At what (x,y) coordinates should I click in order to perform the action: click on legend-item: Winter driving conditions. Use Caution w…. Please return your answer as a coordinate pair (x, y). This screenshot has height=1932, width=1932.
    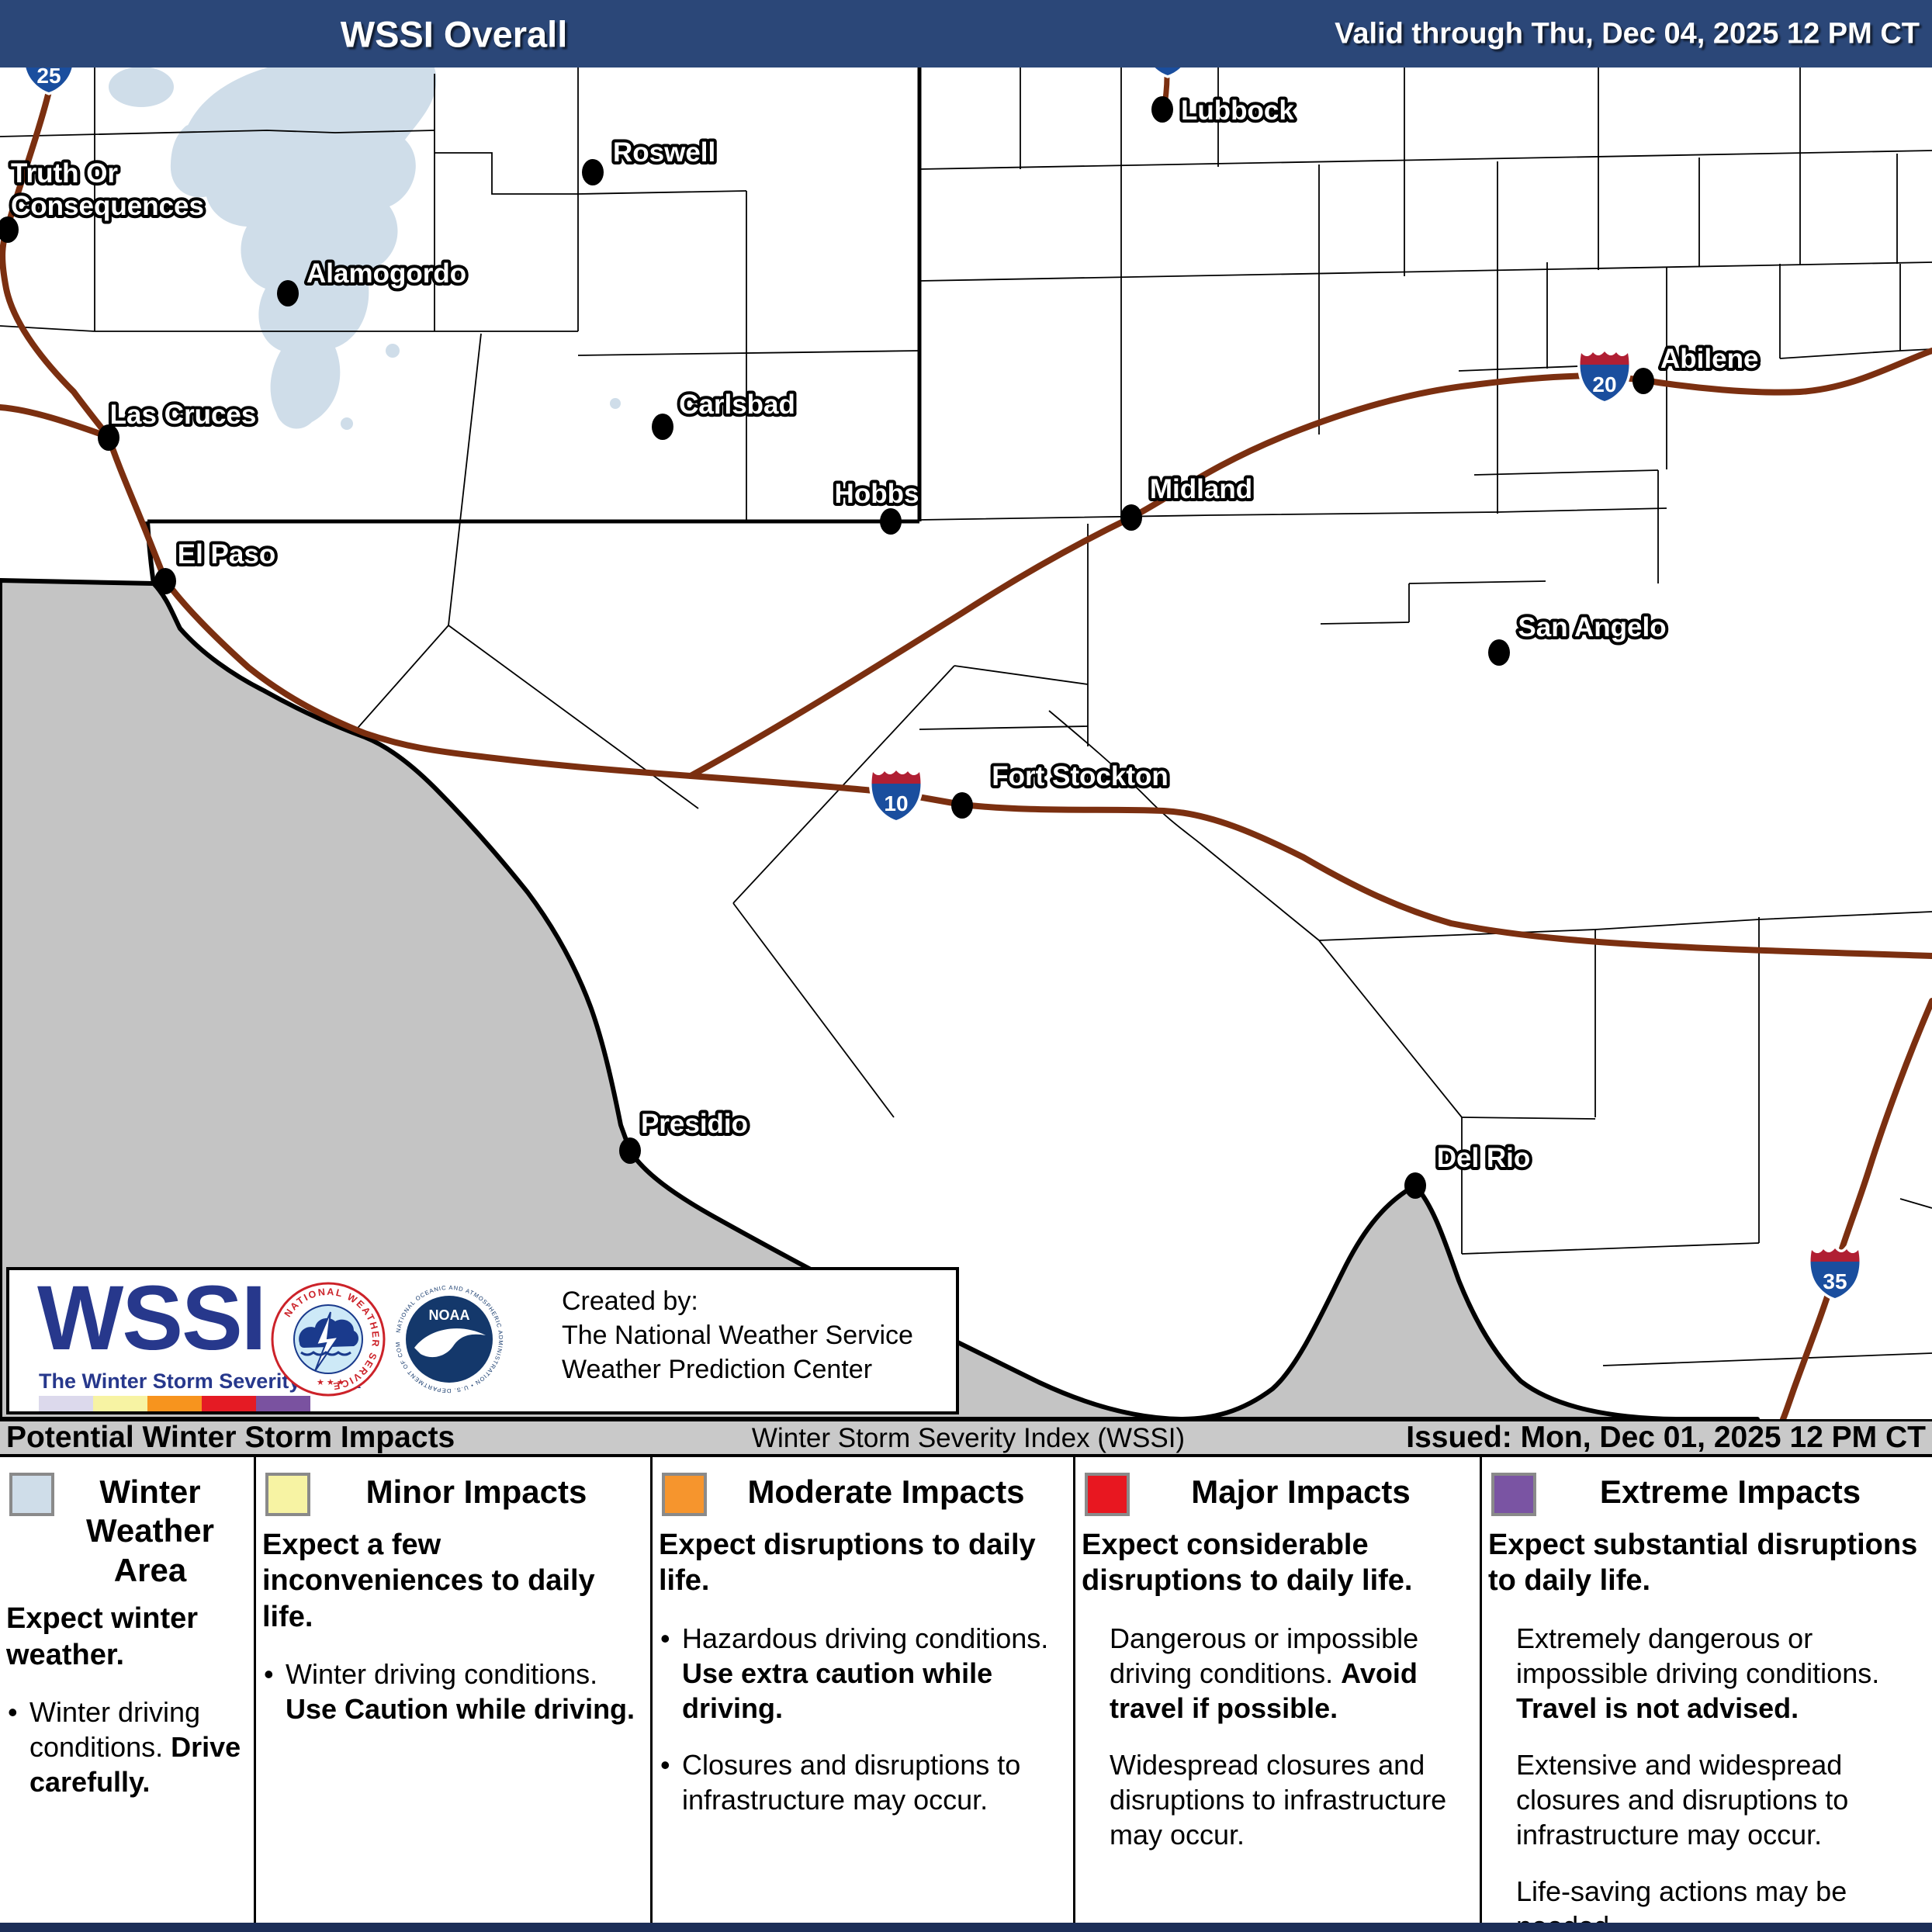
    Looking at the image, I should click on (452, 1691).